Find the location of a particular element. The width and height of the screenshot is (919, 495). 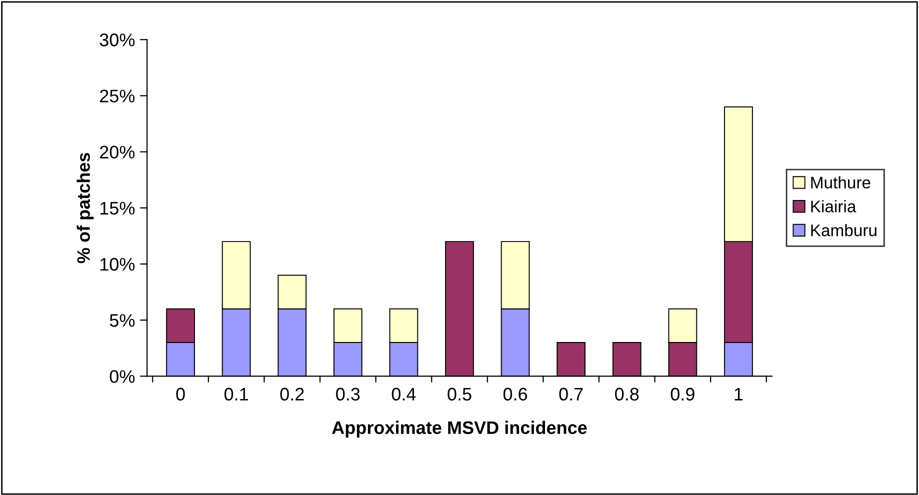

x-tick-label: 0.9 is located at coordinates (682, 394).